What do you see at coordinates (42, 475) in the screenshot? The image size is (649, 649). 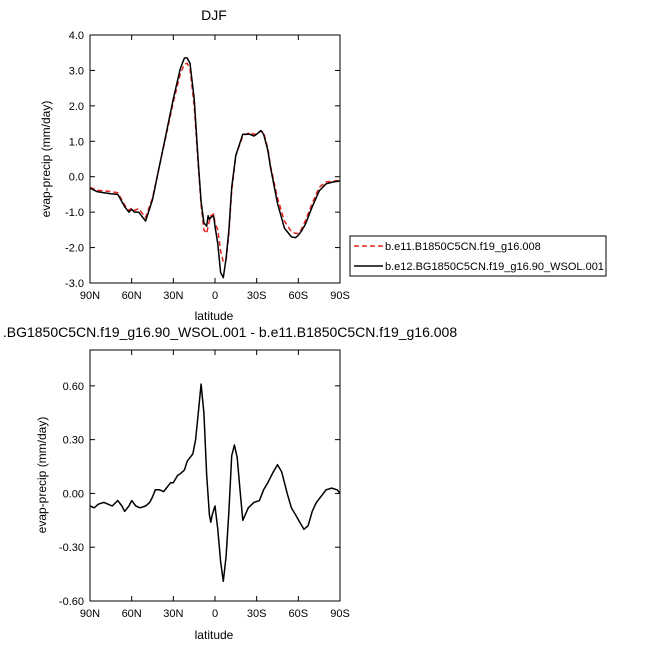 I see `bottom-y-axis-label: evap-precip (mm/day)` at bounding box center [42, 475].